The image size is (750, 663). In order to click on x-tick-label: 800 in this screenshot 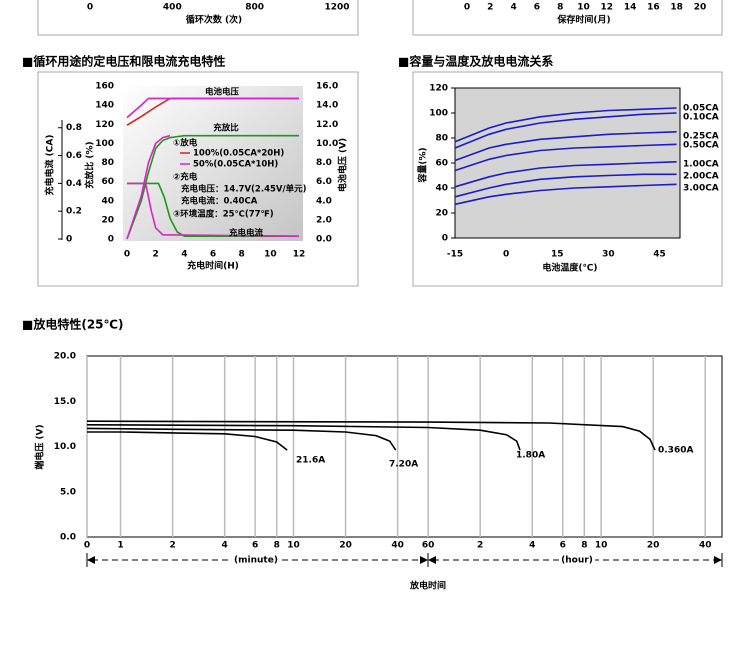, I will do `click(254, 8)`.